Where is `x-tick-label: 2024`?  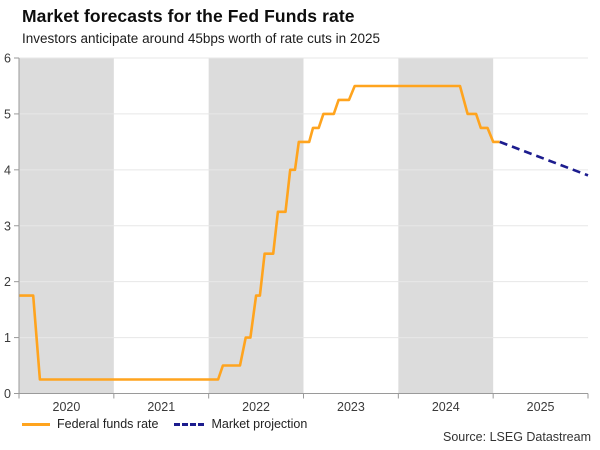 x-tick-label: 2024 is located at coordinates (446, 407).